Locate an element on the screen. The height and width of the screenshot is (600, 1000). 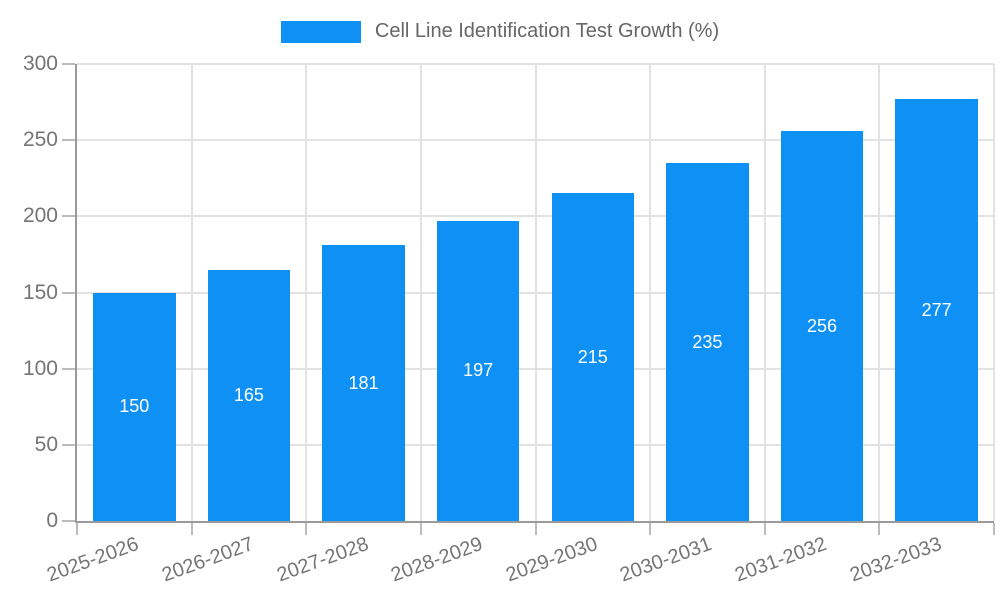
x-axis-category-label: 2032-2033 is located at coordinates (895, 560).